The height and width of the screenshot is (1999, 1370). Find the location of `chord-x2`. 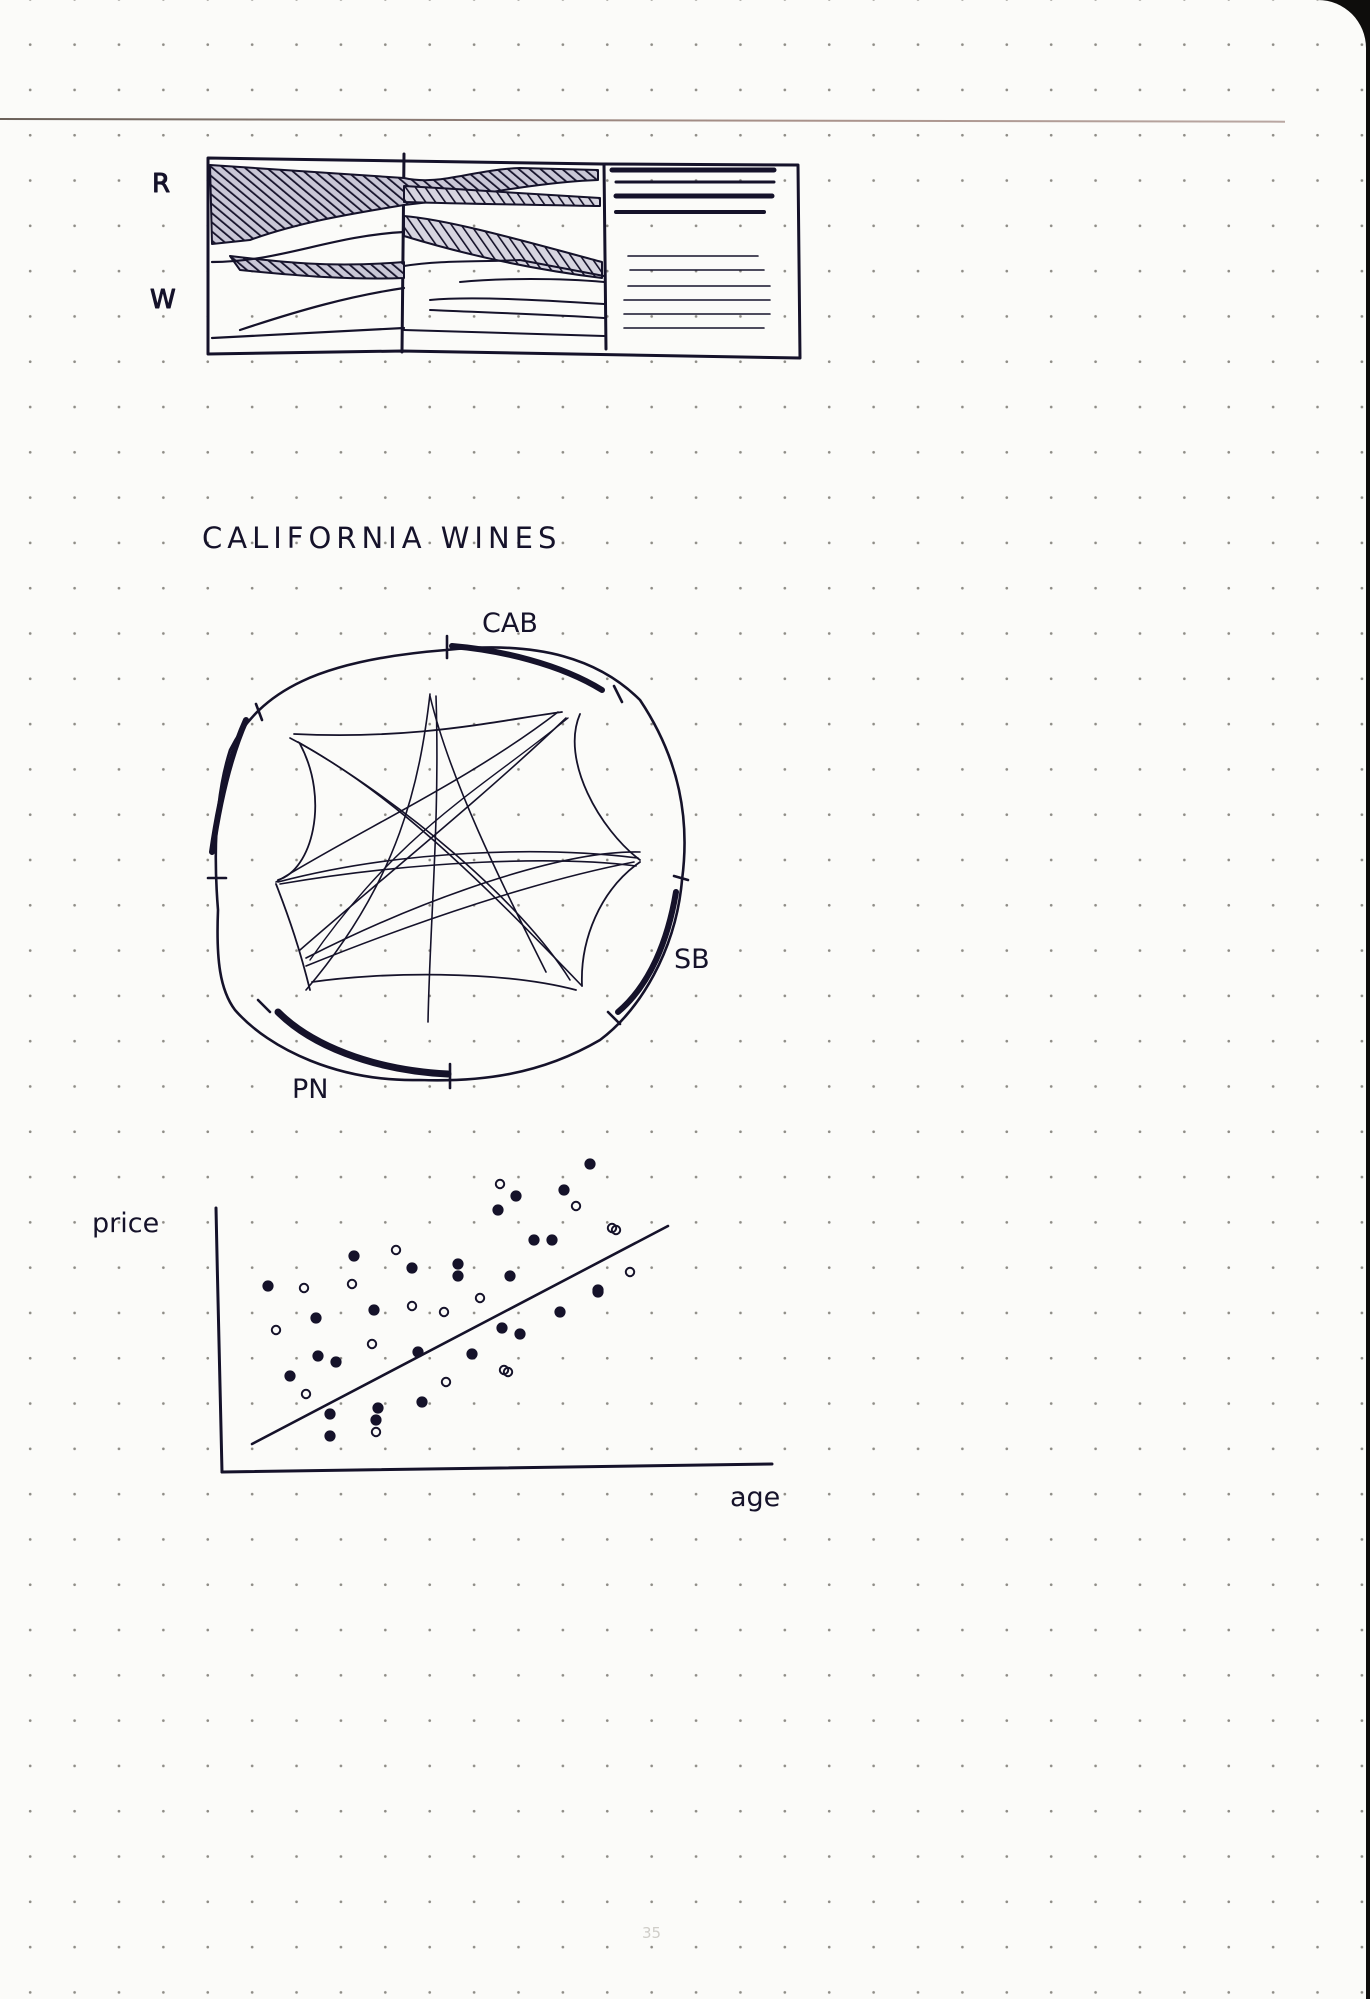

chord-x2 is located at coordinates (434, 861).